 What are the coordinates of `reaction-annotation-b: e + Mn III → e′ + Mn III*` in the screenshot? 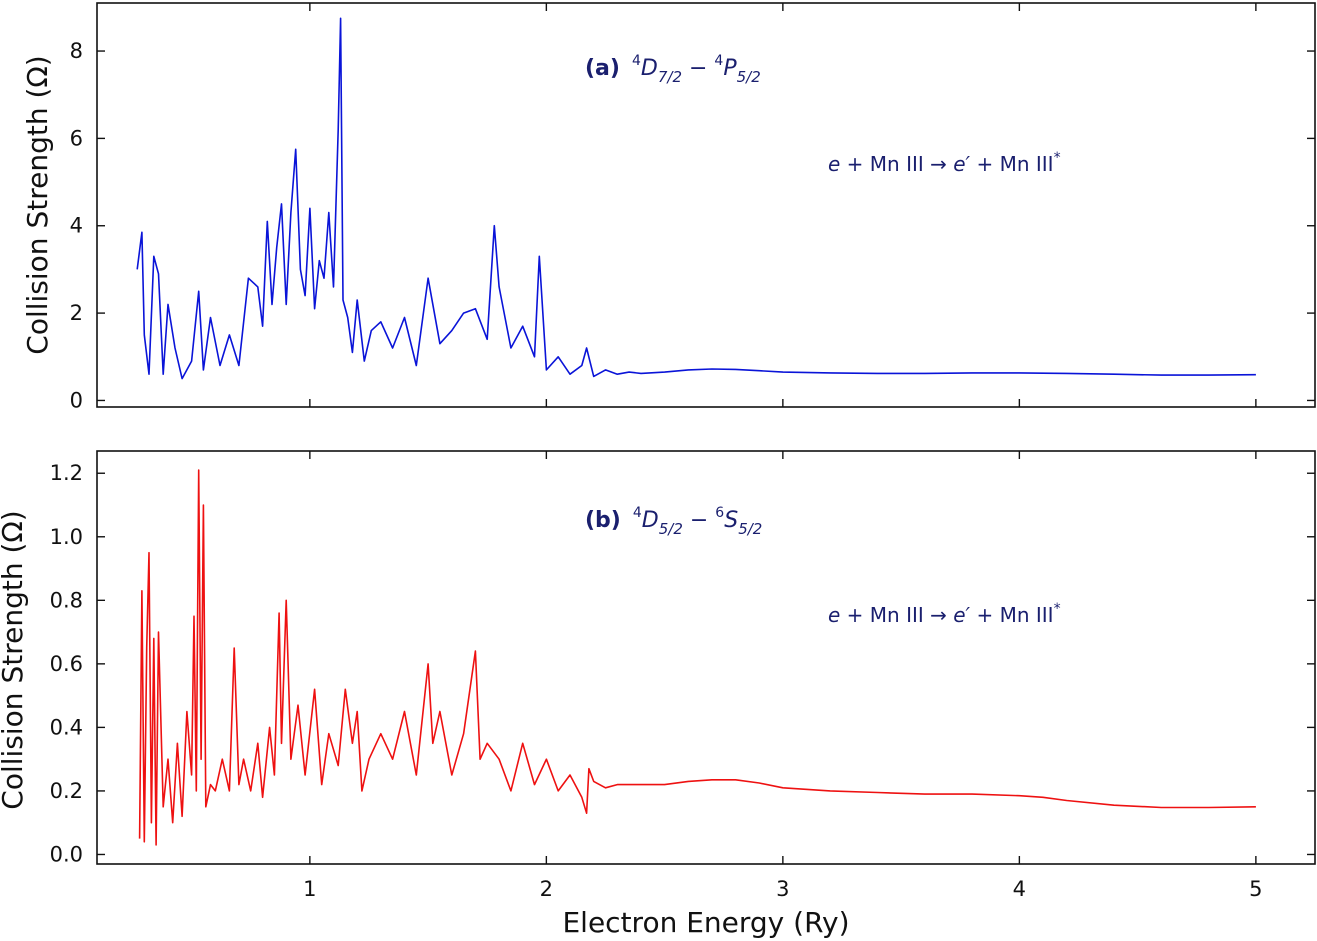 It's located at (944, 614).